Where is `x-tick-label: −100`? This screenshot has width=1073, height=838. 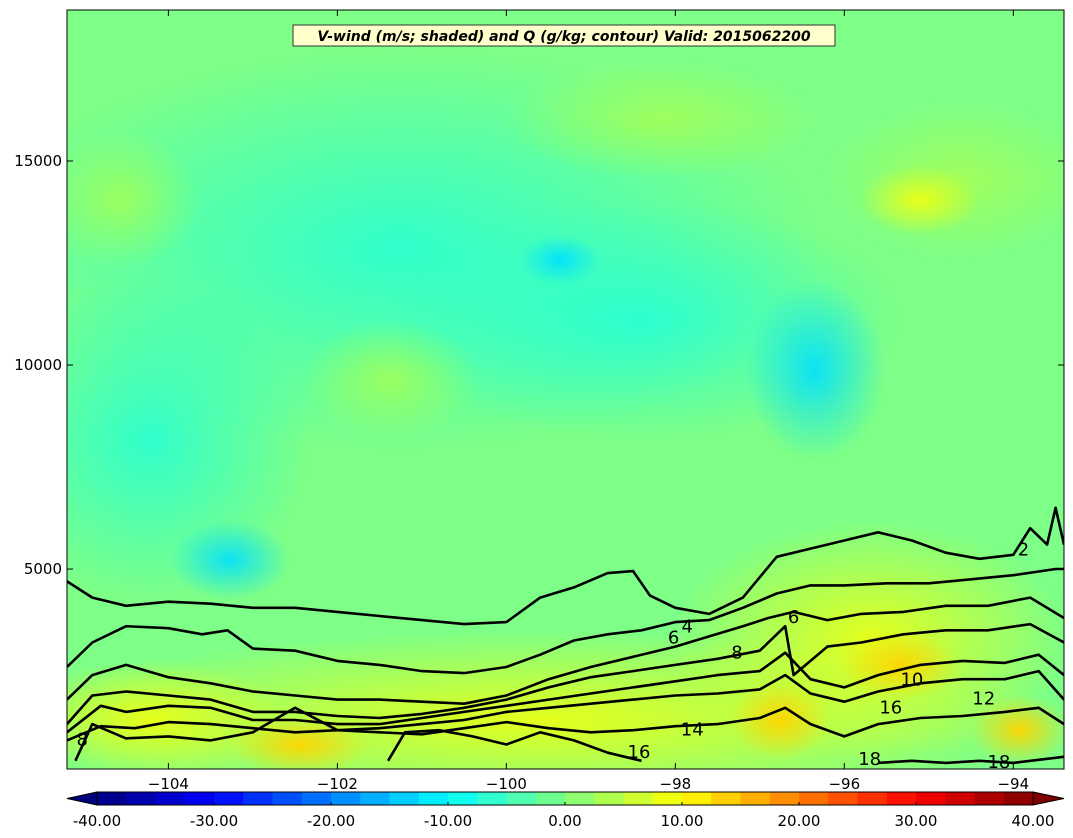
x-tick-label: −100 is located at coordinates (506, 784).